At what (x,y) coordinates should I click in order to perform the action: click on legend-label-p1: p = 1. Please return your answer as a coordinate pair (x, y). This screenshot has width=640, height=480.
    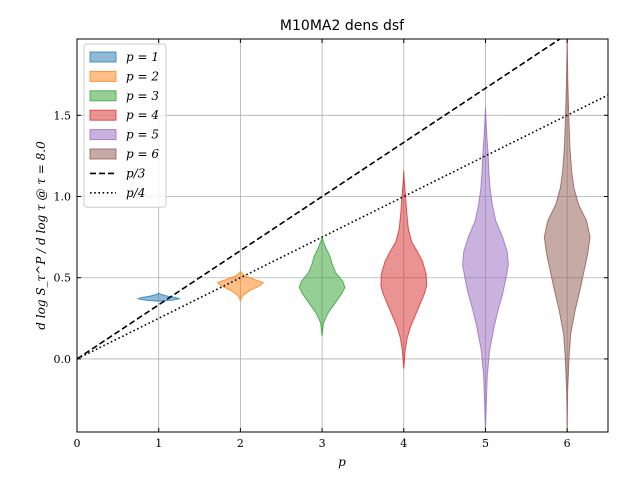
    Looking at the image, I should click on (142, 57).